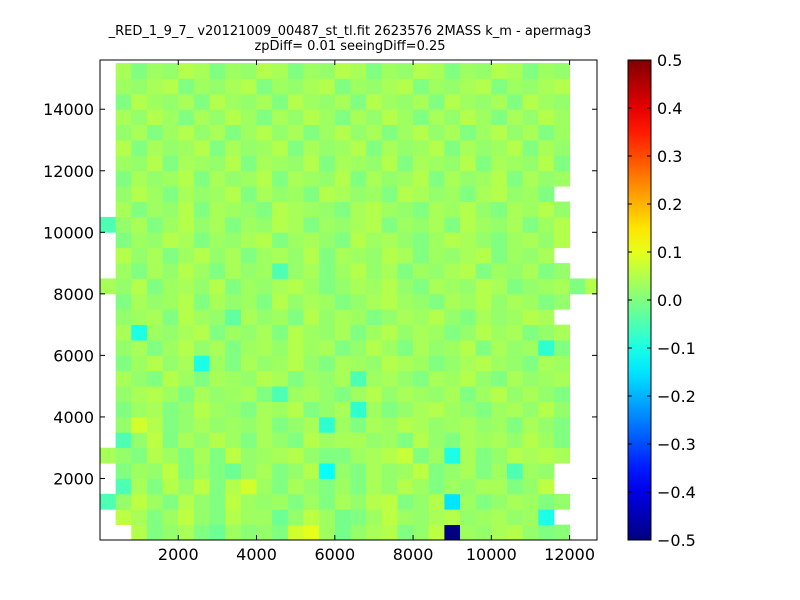  I want to click on colorbar-tick-label: 0.1, so click(669, 252).